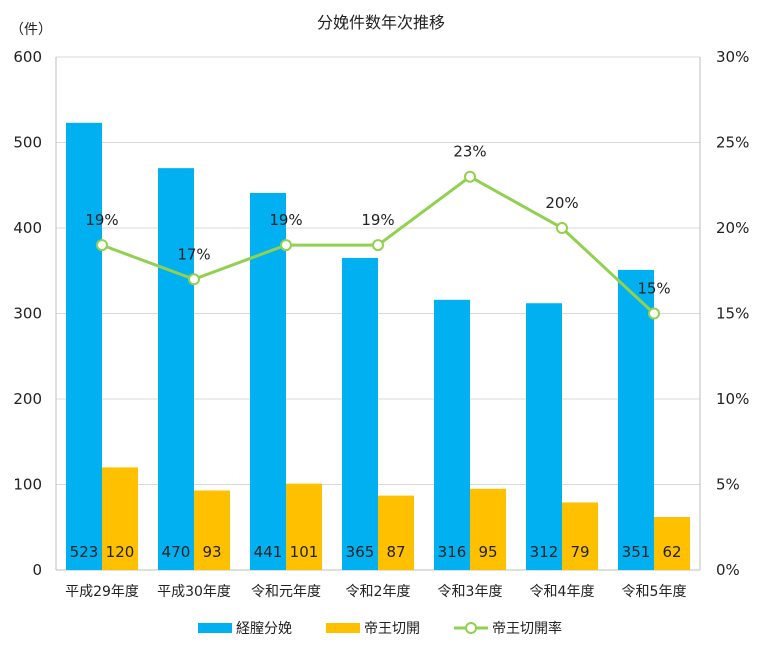 The height and width of the screenshot is (655, 763). I want to click on y-left-tick-label: 100, so click(27, 485).